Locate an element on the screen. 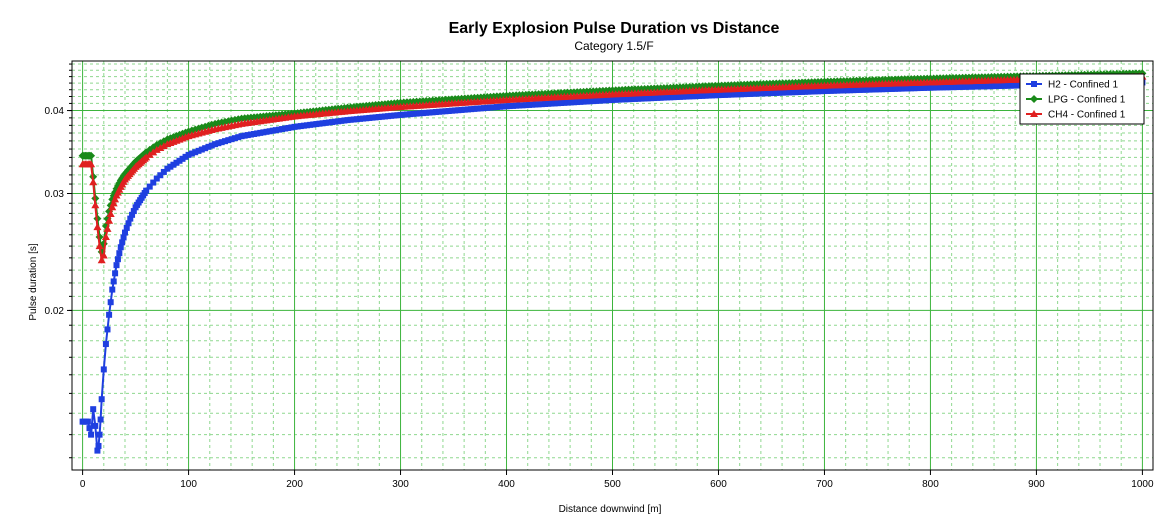 The height and width of the screenshot is (523, 1169). x-tick-label: 800 is located at coordinates (930, 484).